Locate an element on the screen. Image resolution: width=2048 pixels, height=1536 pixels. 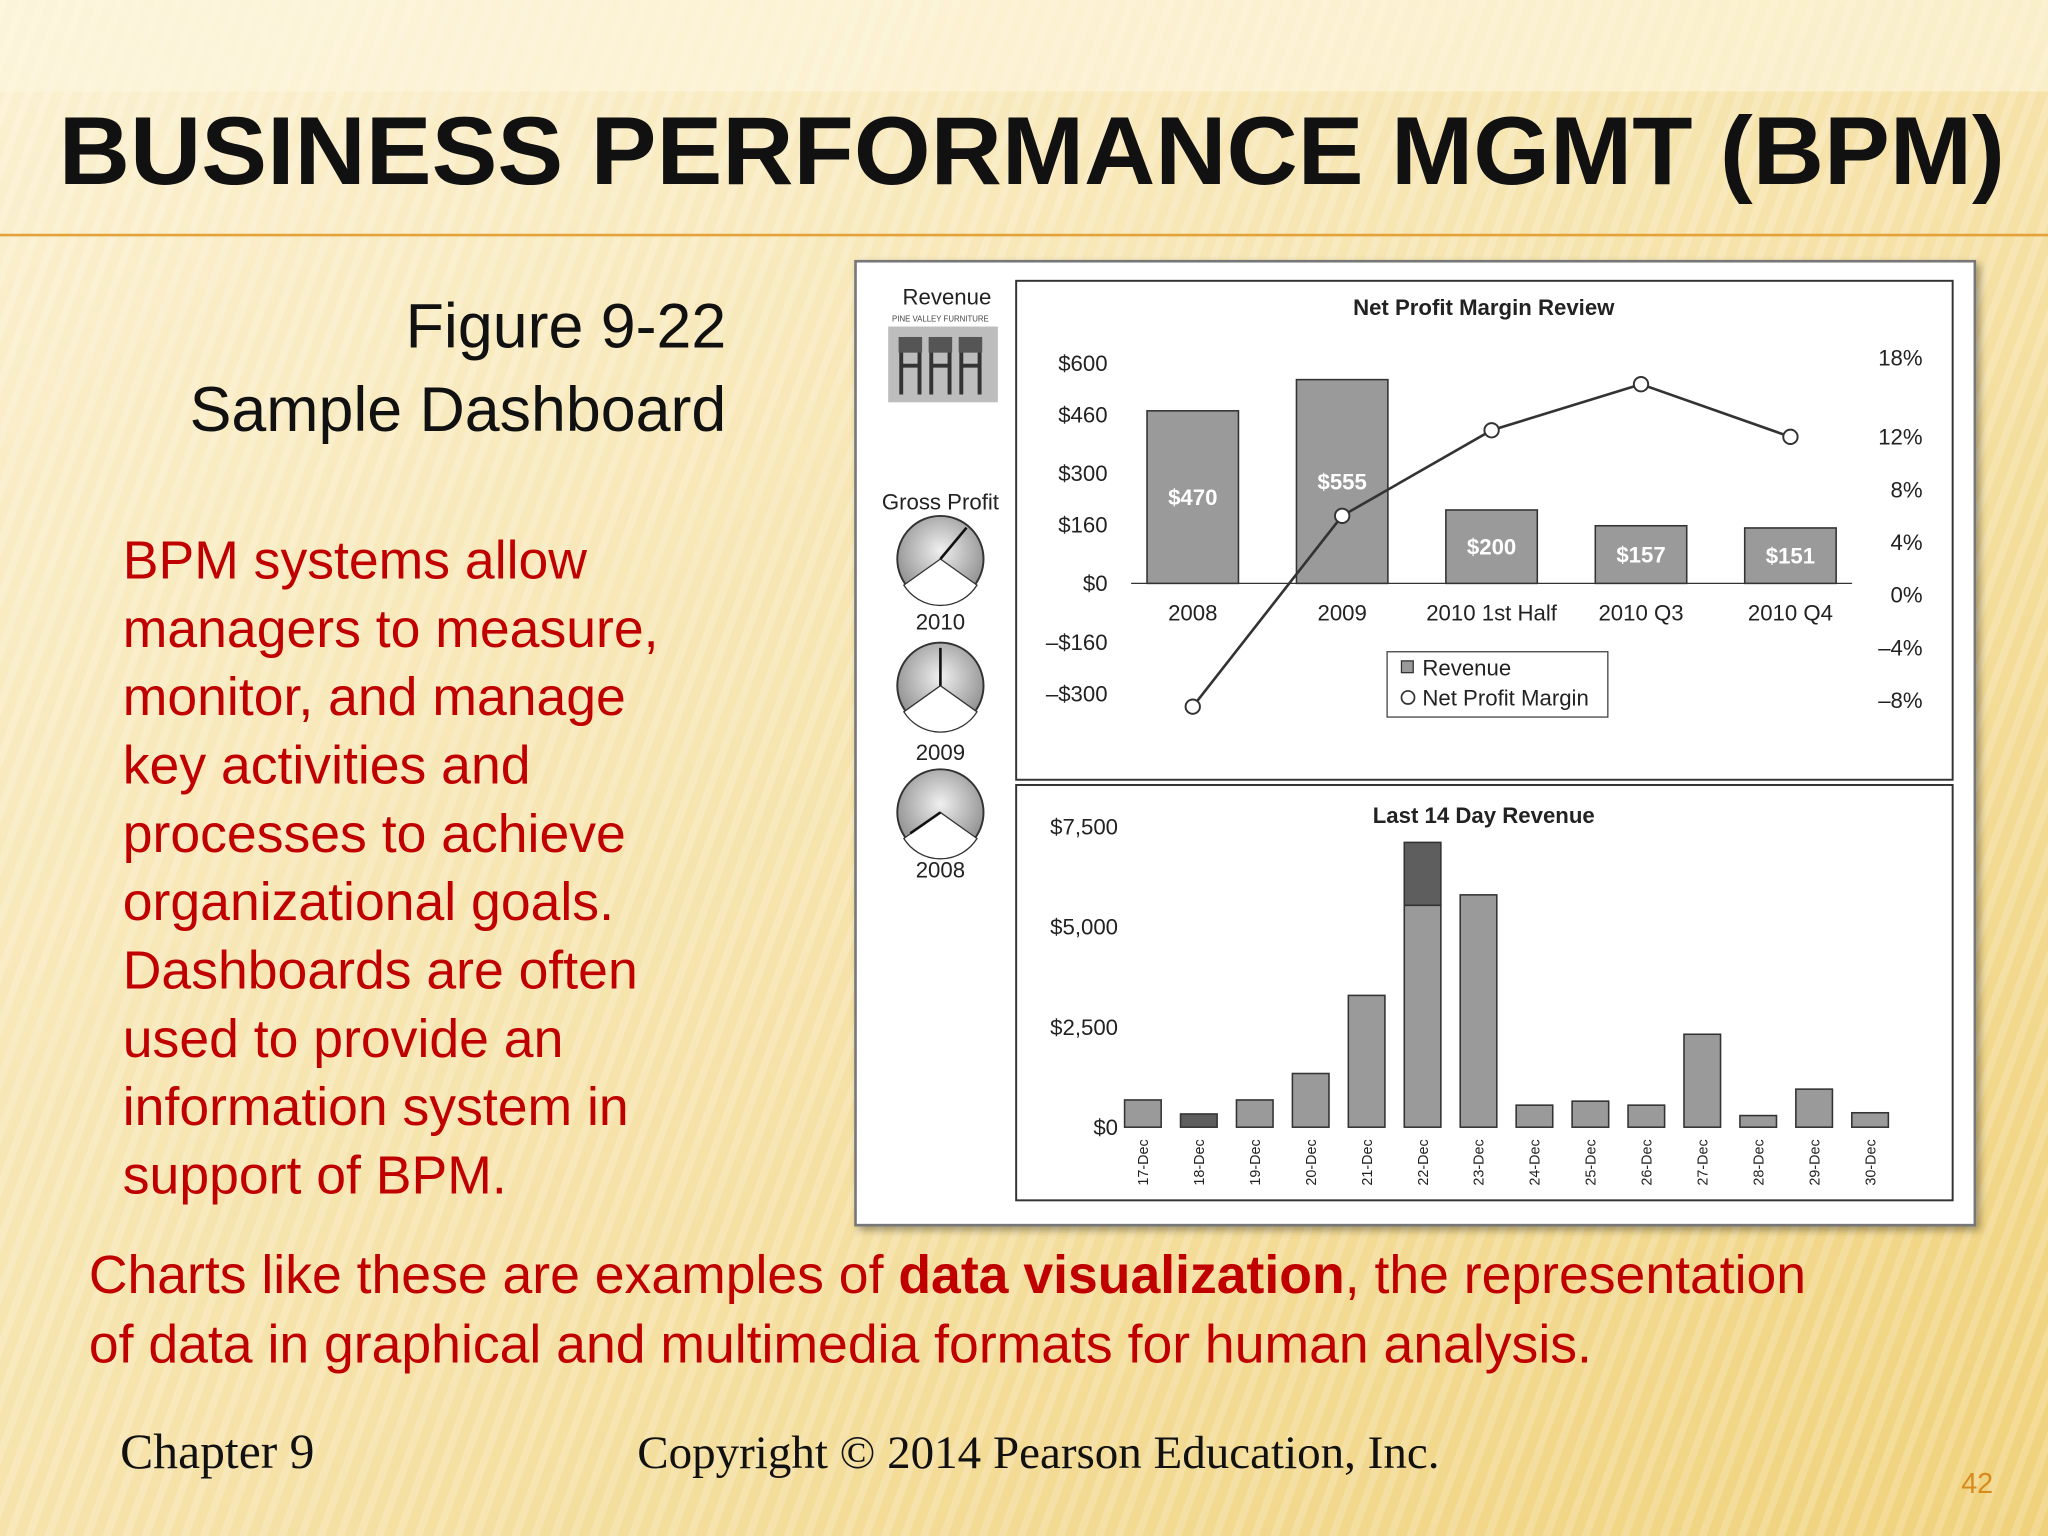
paragraph-line: managers to measure, is located at coordinates (391, 629).